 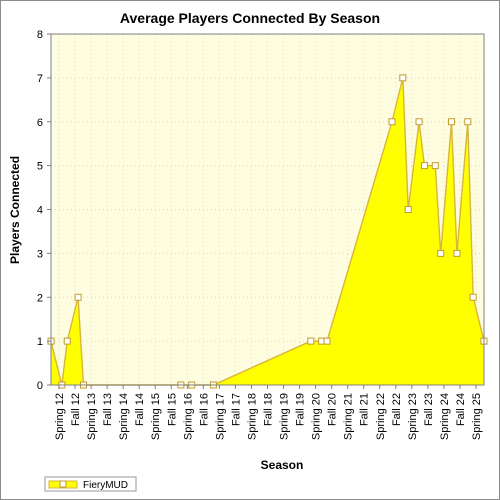 What do you see at coordinates (60, 416) in the screenshot?
I see `x-tick-label: Spring 12` at bounding box center [60, 416].